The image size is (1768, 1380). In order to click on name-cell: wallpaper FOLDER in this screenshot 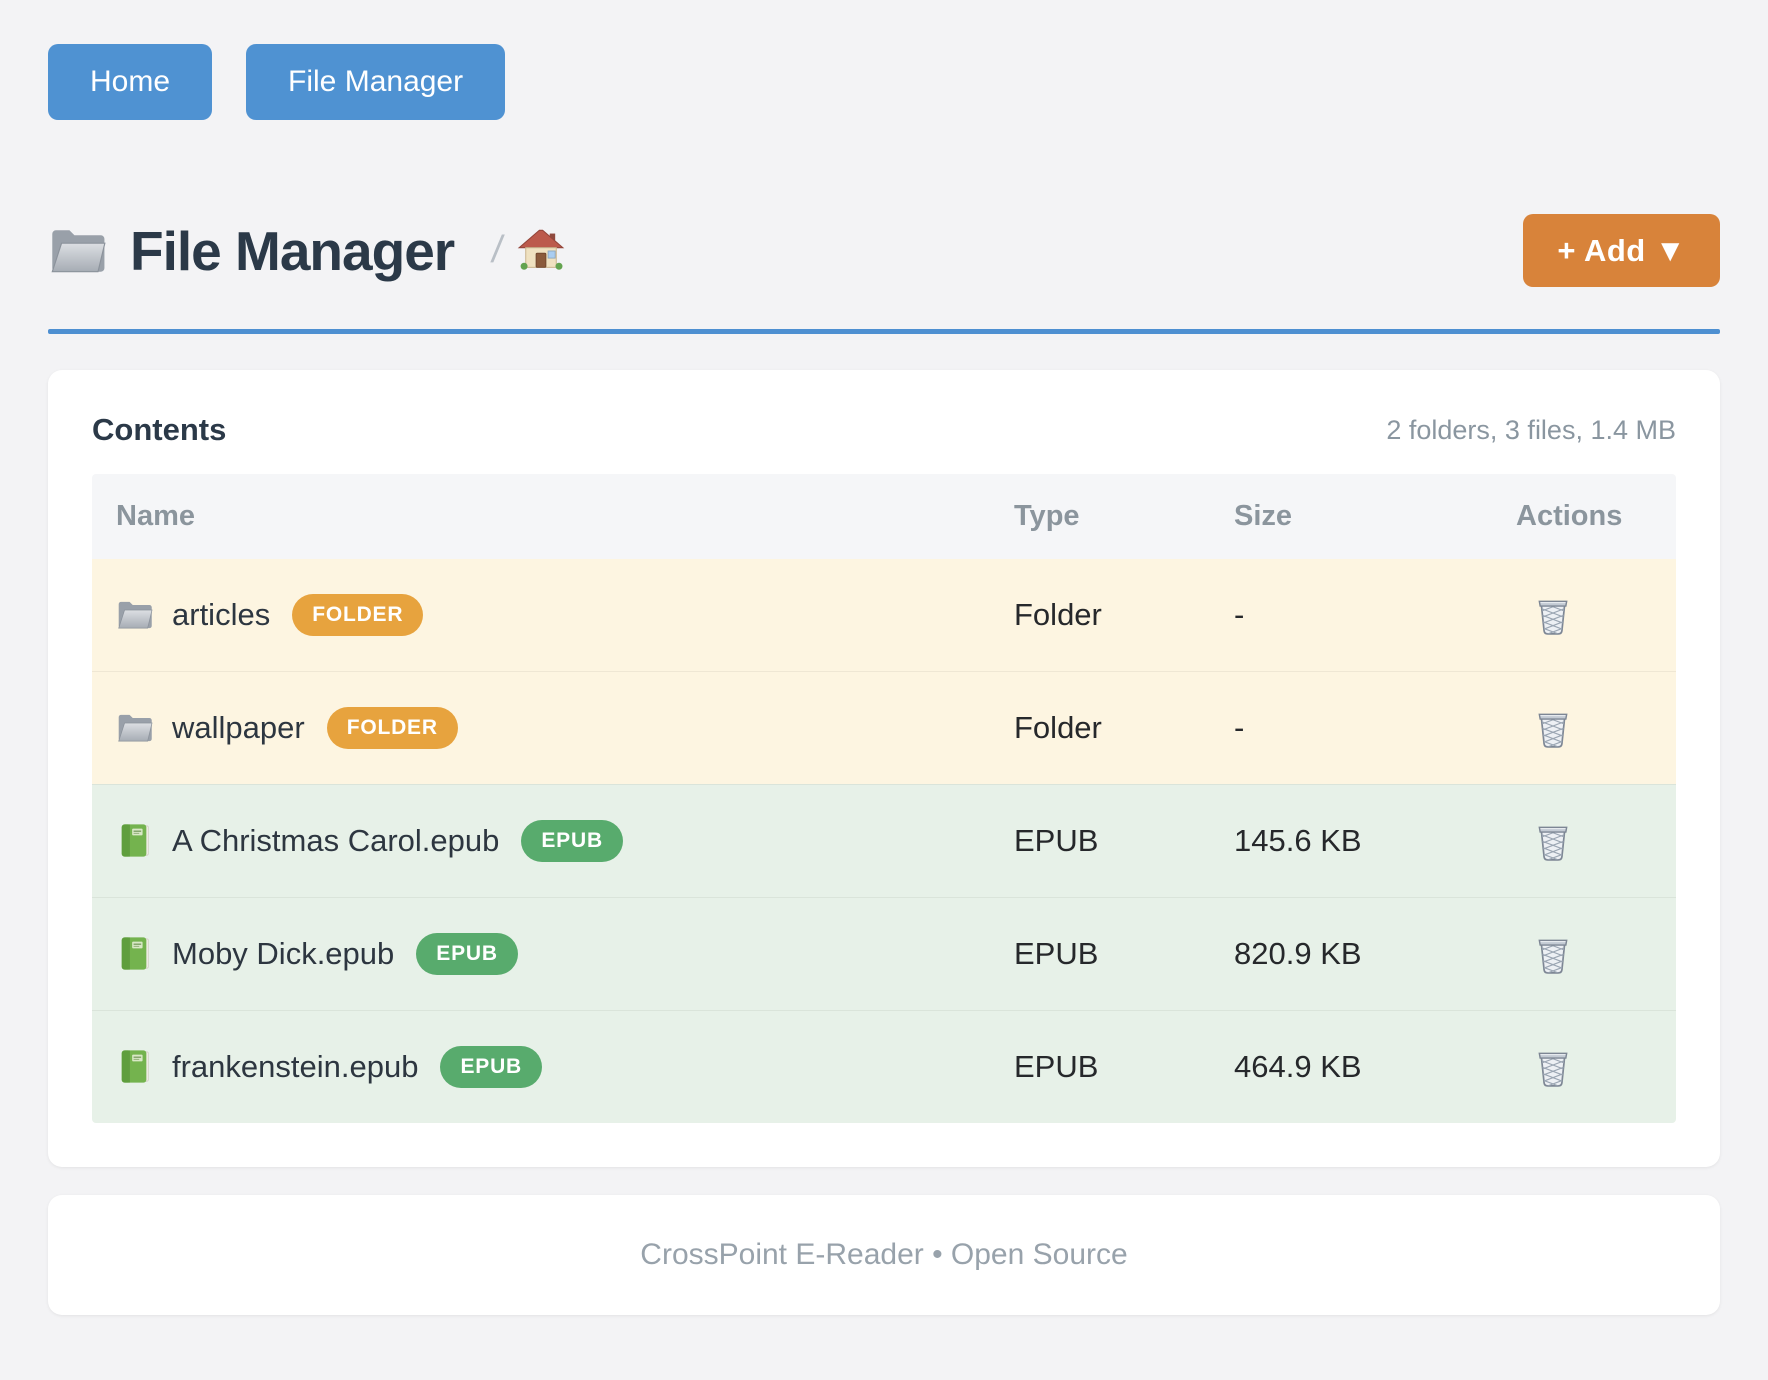, I will do `click(553, 728)`.